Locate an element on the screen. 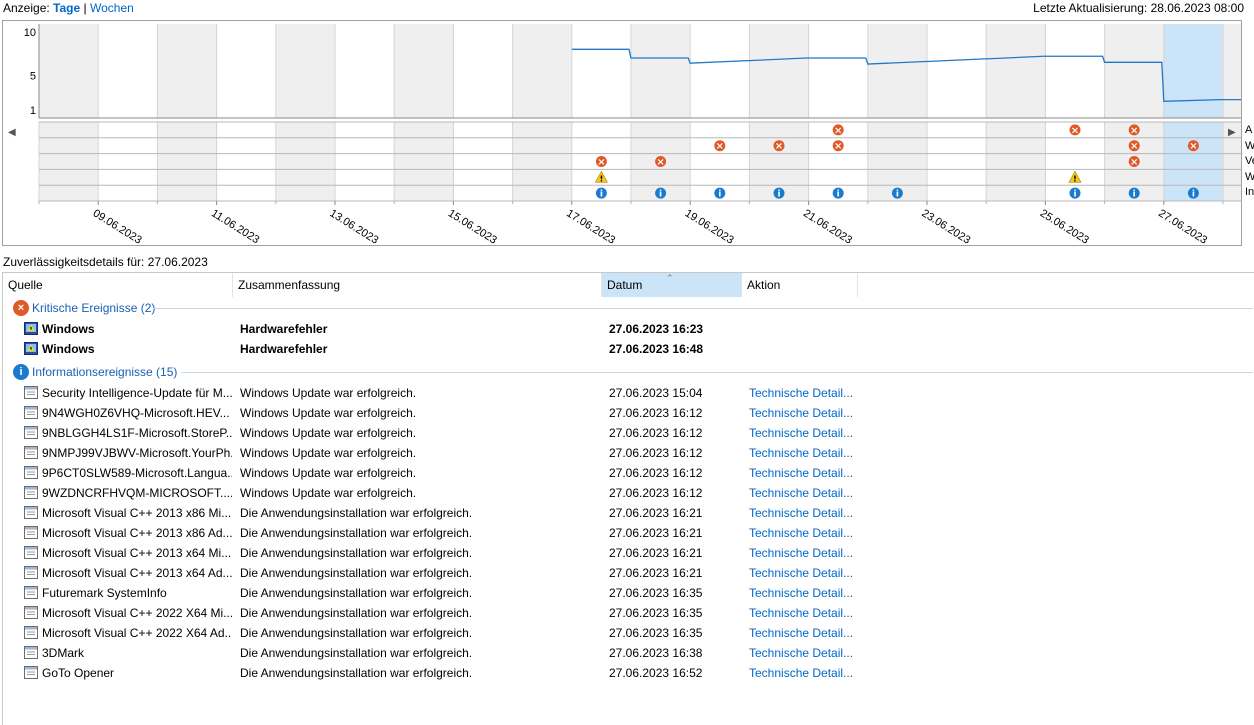 This screenshot has height=725, width=1254. cell-date: 27.06.2023 16:21 is located at coordinates (656, 513).